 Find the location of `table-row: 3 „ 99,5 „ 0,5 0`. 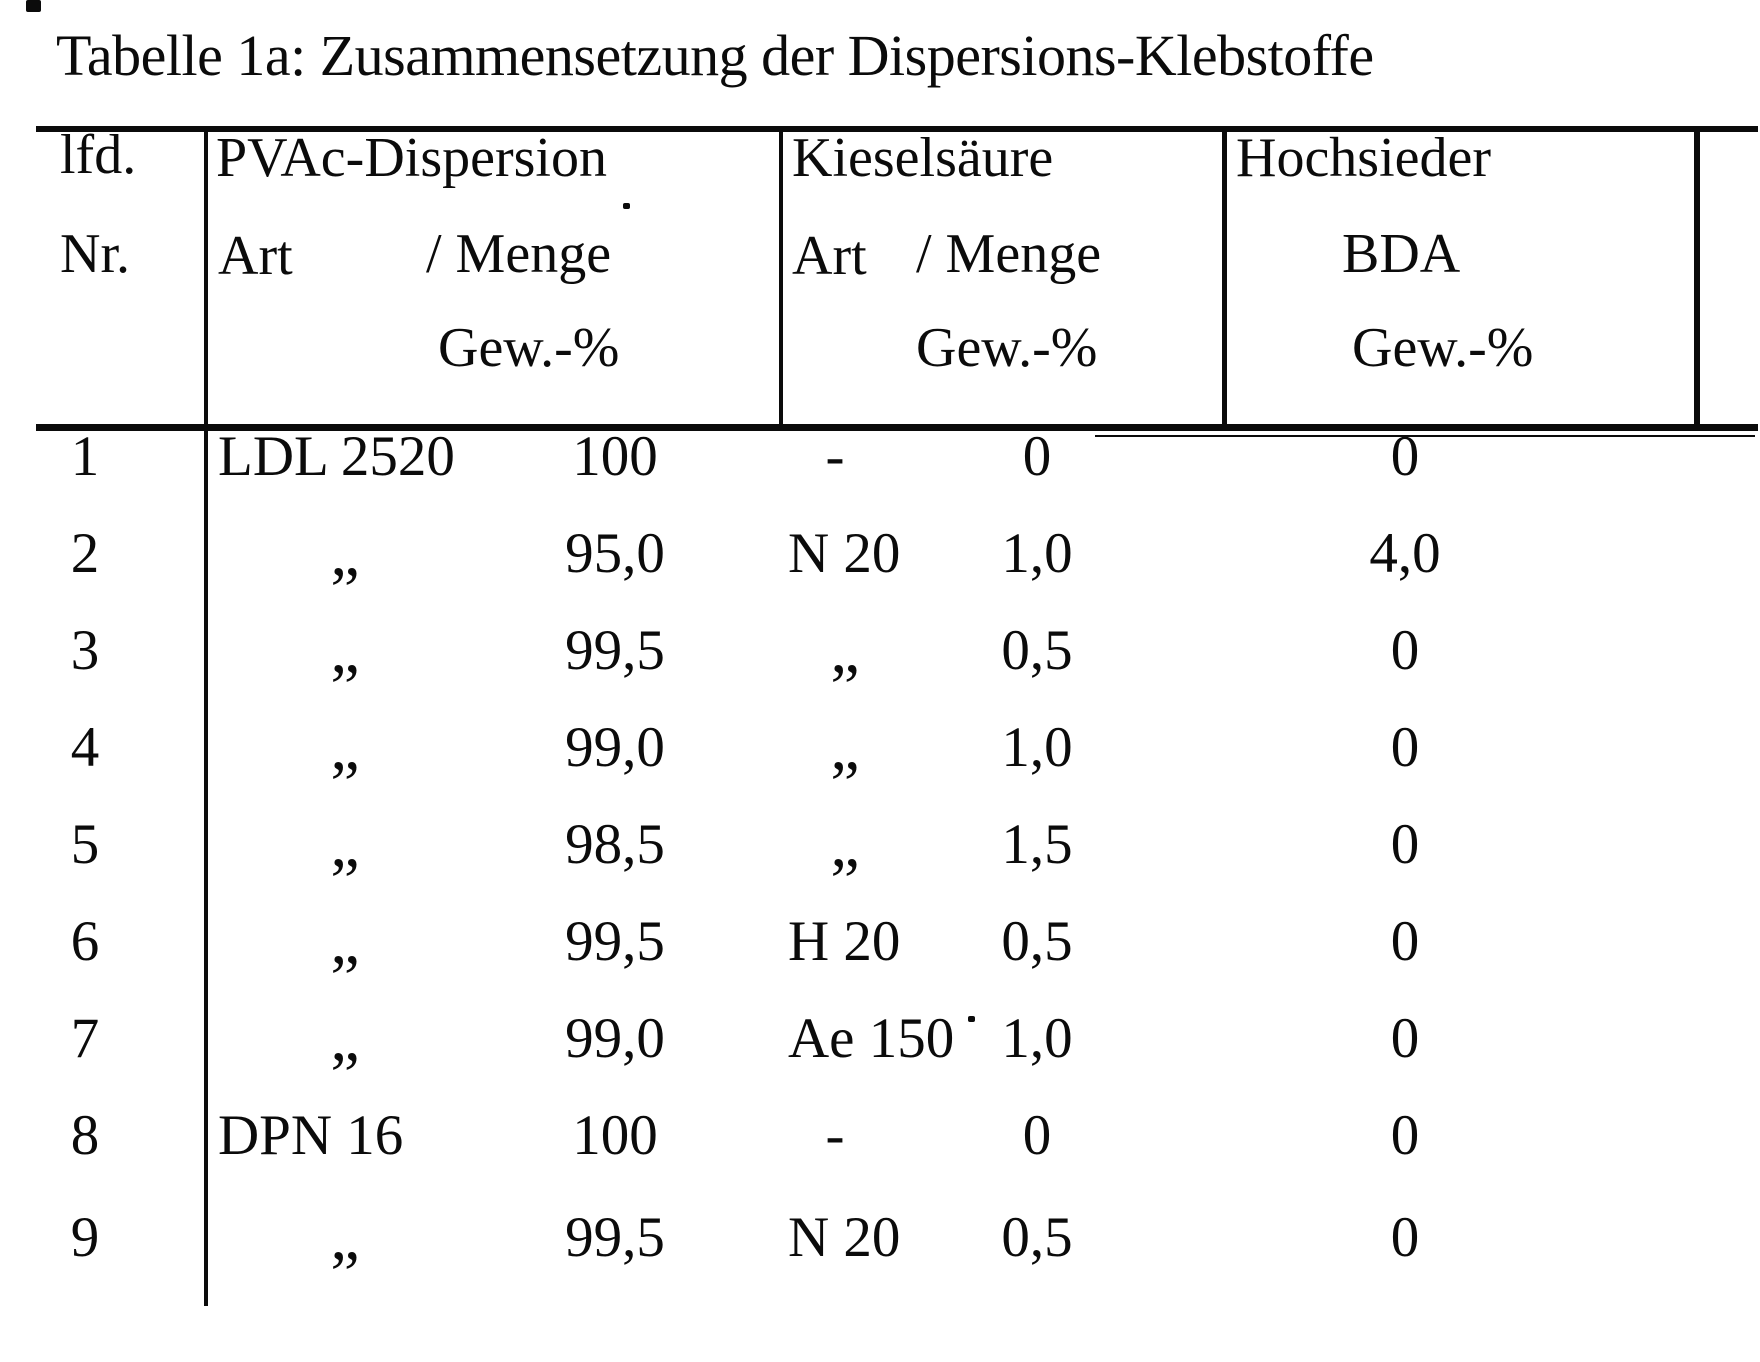

table-row: 3 „ 99,5 „ 0,5 0 is located at coordinates (880, 650).